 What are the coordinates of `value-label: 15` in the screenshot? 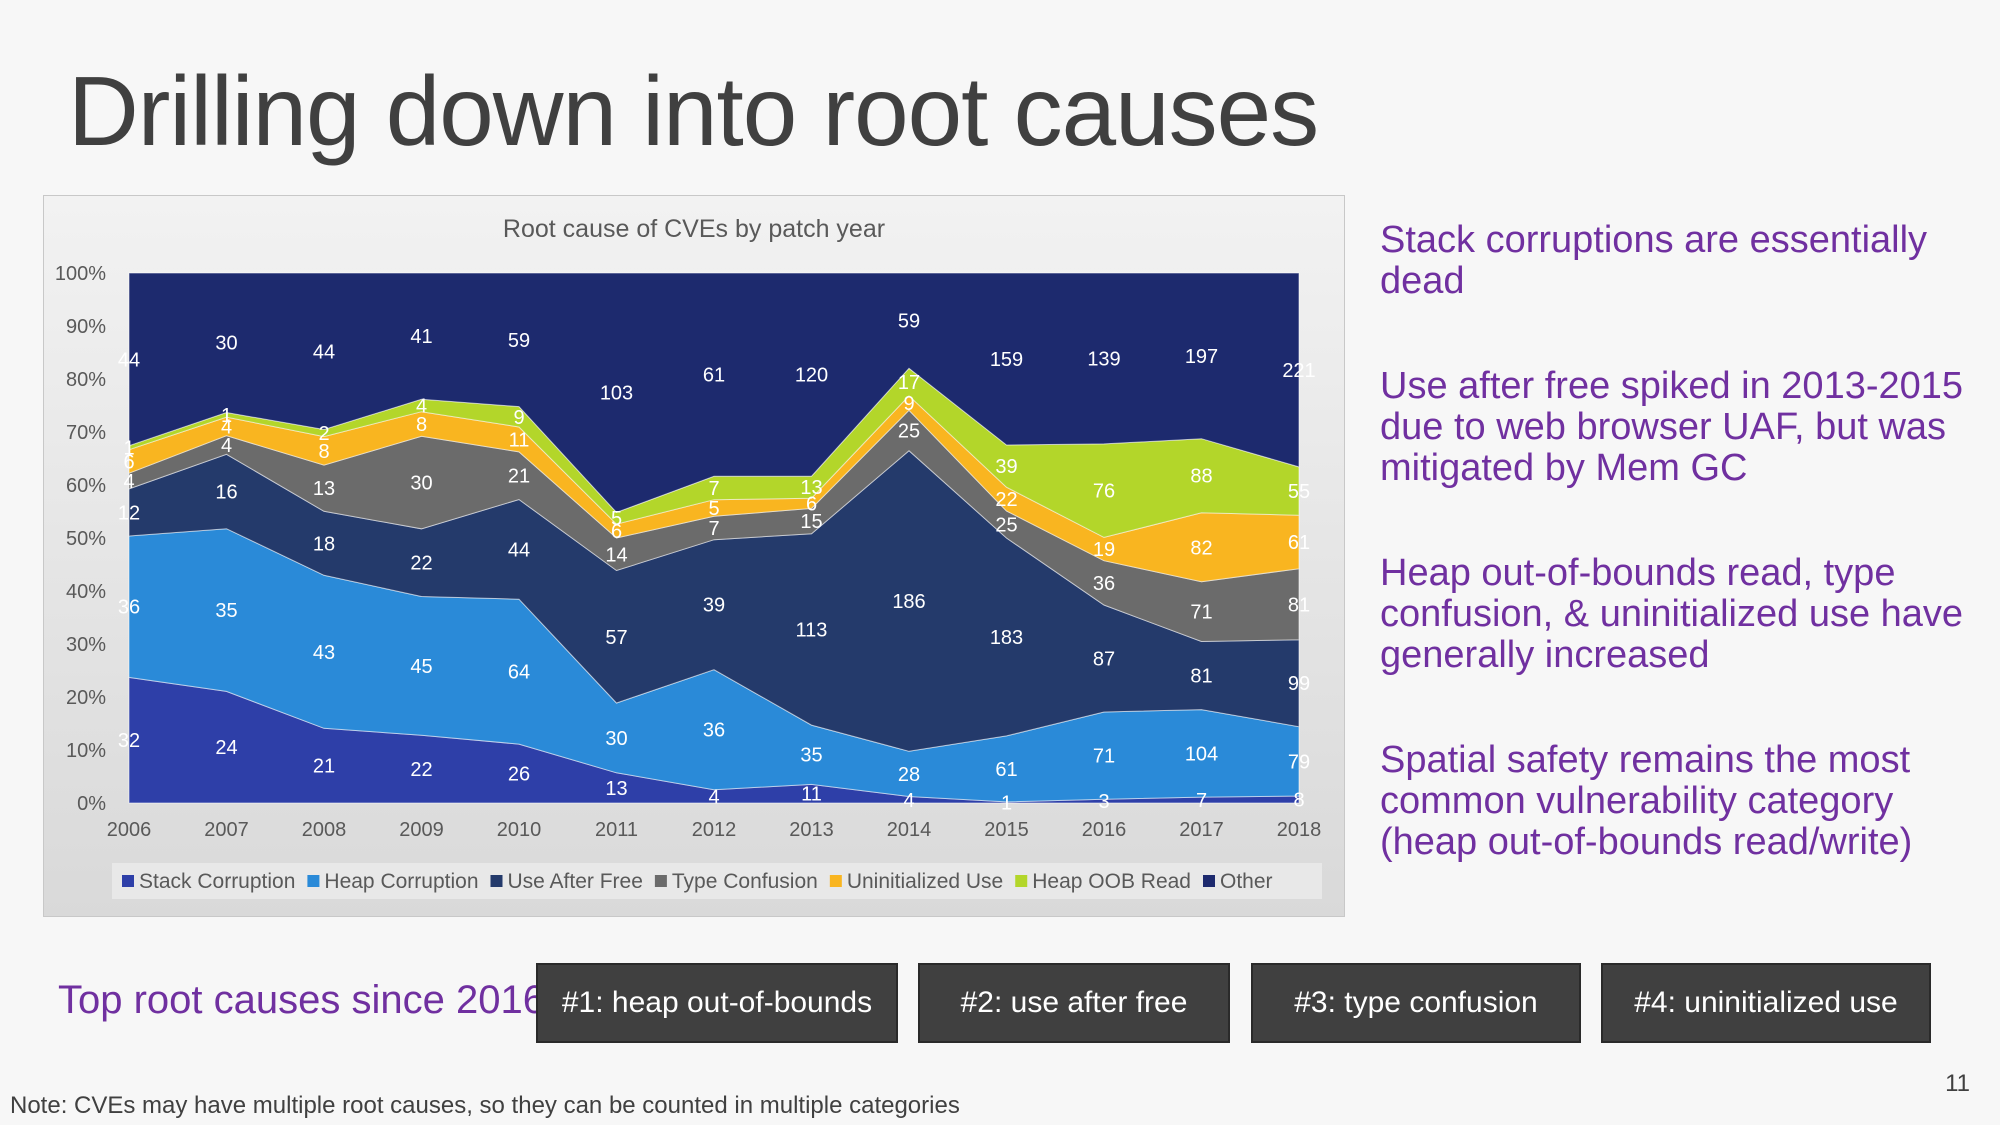 It's located at (811, 522).